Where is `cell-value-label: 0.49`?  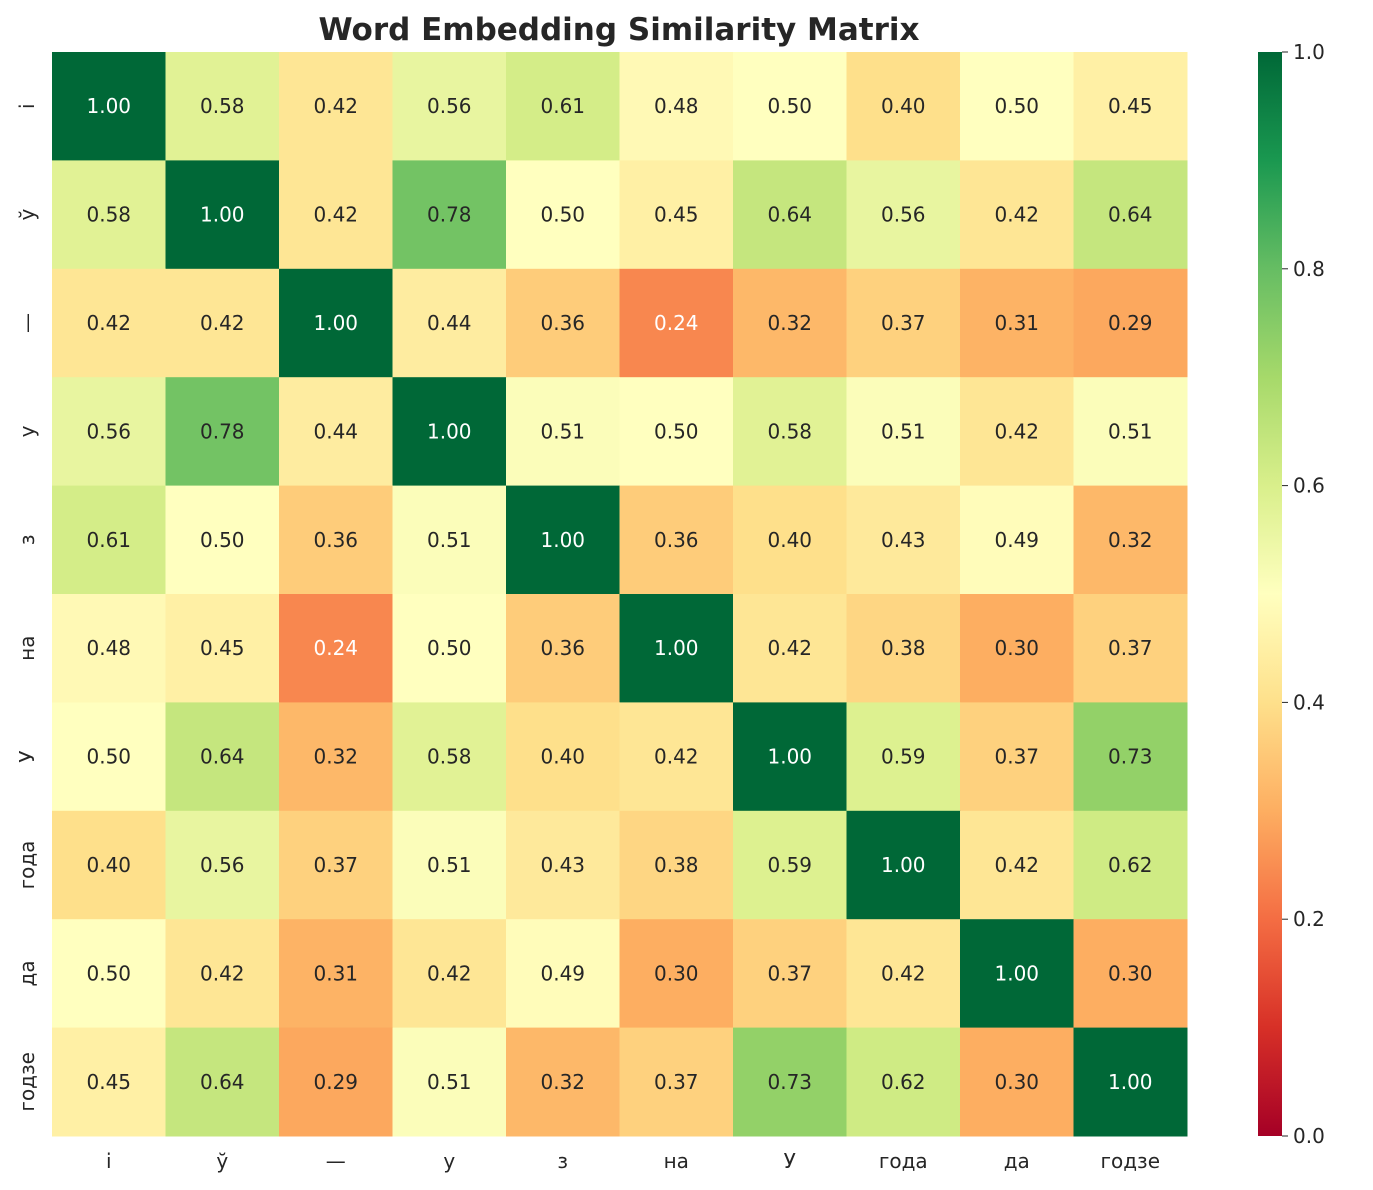 cell-value-label: 0.49 is located at coordinates (1016, 540).